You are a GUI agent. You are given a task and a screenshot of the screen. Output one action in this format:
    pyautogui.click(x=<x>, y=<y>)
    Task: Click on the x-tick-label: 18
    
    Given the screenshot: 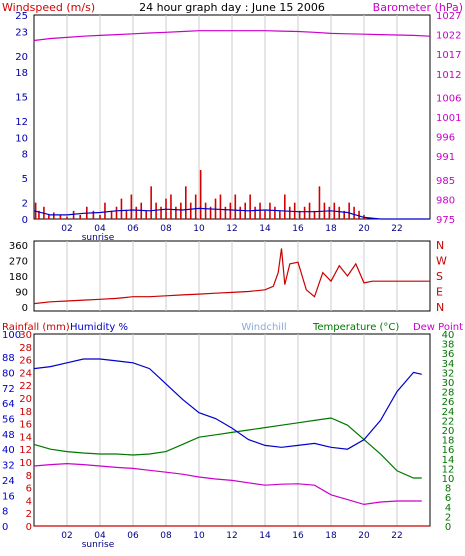 What is the action you would take?
    pyautogui.click(x=331, y=536)
    